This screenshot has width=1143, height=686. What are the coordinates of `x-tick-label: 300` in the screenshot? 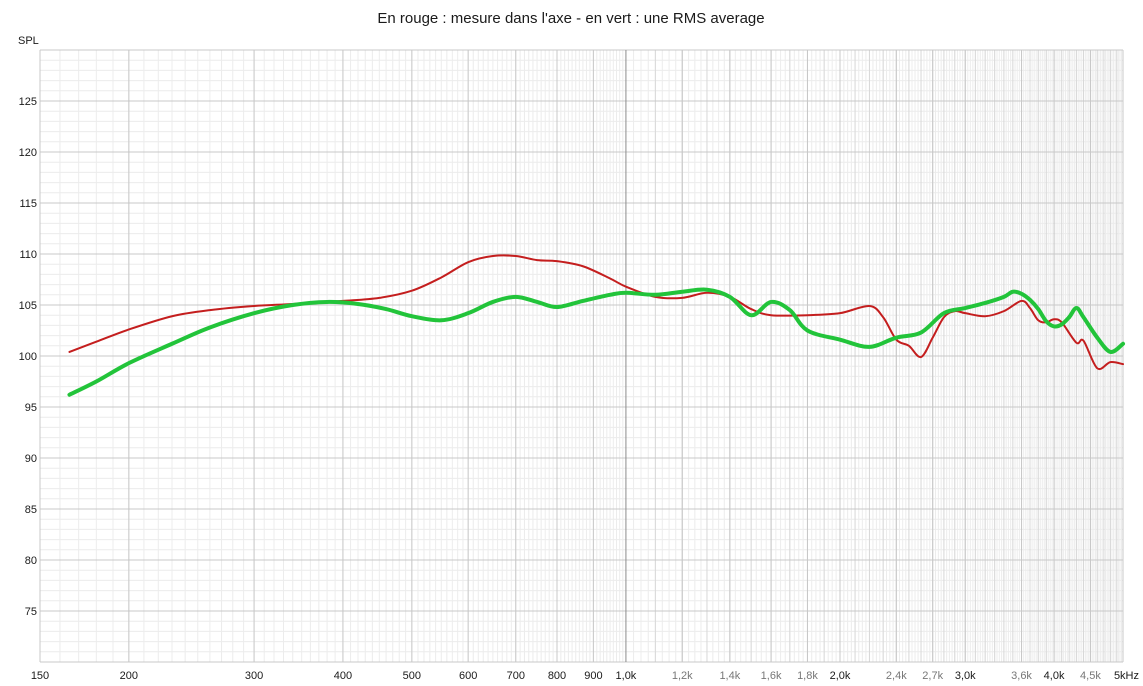 It's located at (254, 676).